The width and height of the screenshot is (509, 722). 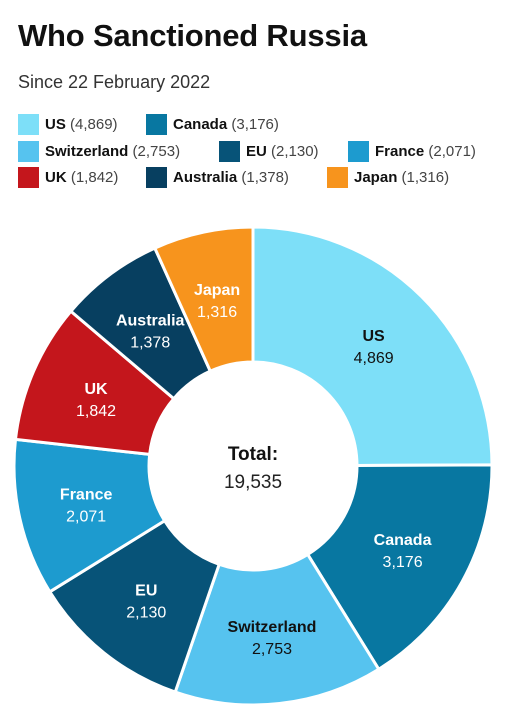 What do you see at coordinates (376, 177) in the screenshot?
I see `legend-name-japan: Japan` at bounding box center [376, 177].